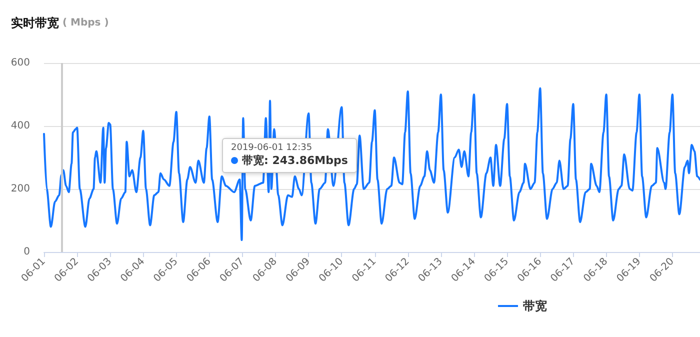  Describe the element at coordinates (35, 23) in the screenshot. I see `chart-title: 实时带宽` at that location.